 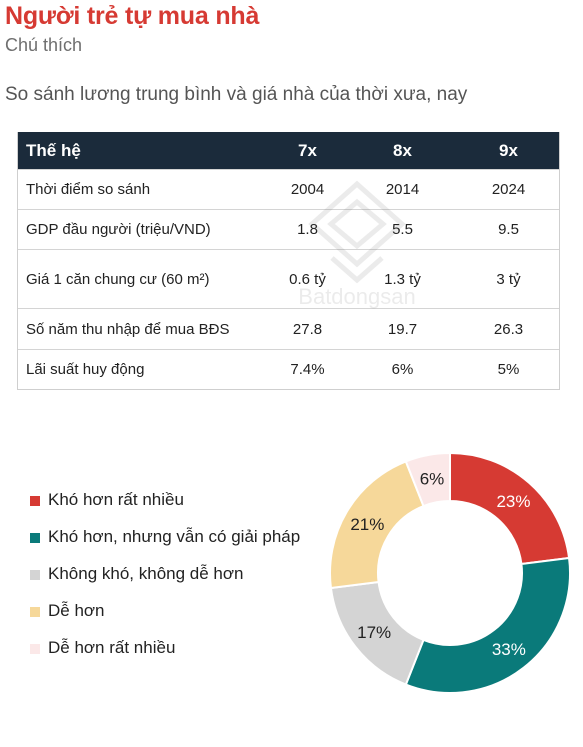 What do you see at coordinates (307, 229) in the screenshot?
I see `cell-7x: 1.8` at bounding box center [307, 229].